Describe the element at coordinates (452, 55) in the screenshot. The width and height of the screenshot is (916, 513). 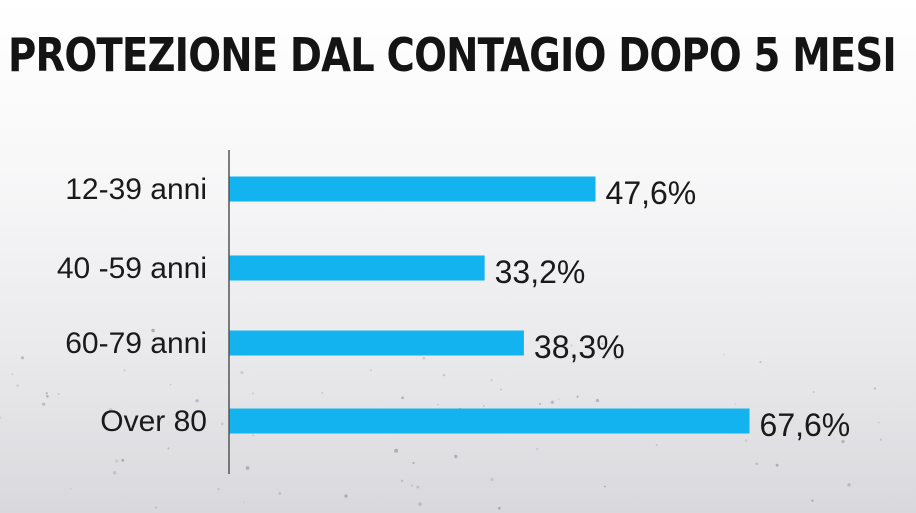
I see `chart-title: PROTEZIONE DAL CONTAGIO DOPO 5 MESI` at that location.